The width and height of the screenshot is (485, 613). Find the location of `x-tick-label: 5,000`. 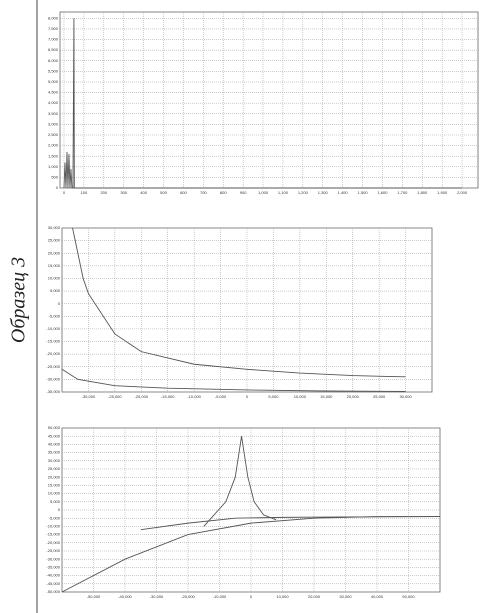

x-tick-label: 5,000 is located at coordinates (273, 396).